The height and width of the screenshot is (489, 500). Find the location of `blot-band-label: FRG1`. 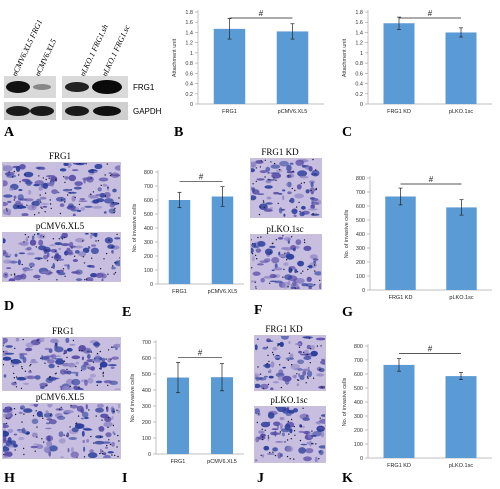

blot-band-label: FRG1 is located at coordinates (144, 87).